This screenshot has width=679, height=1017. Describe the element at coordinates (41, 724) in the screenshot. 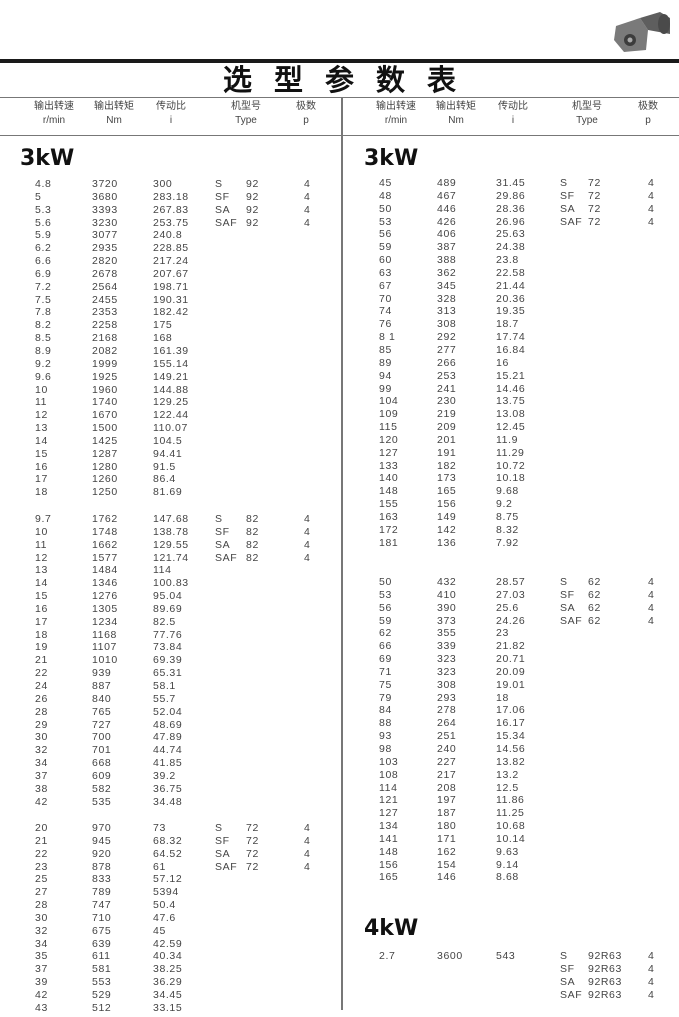

I see `cell-speed: 29` at that location.